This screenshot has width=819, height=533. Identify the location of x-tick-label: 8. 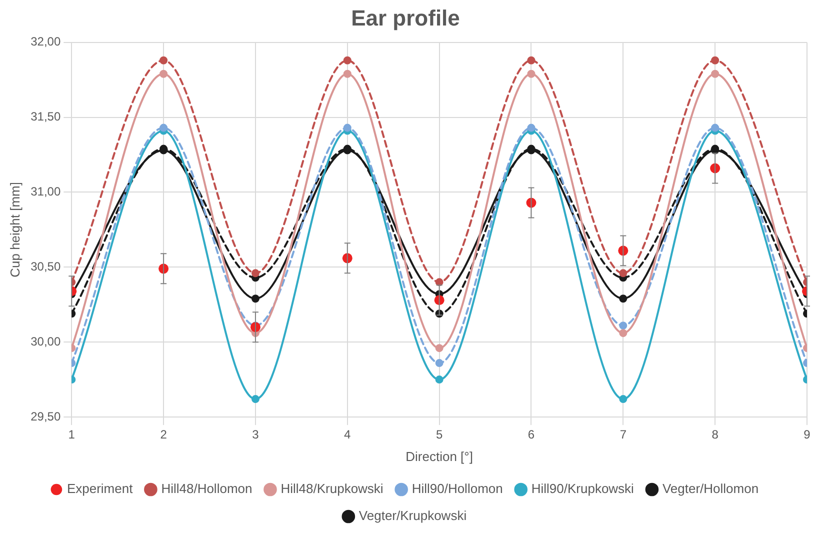
(715, 435).